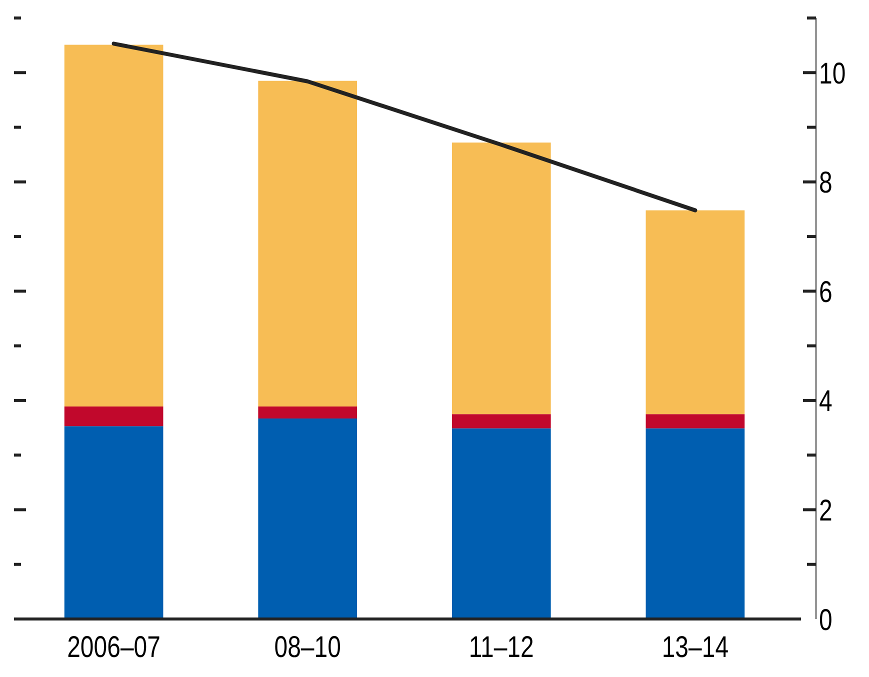  Describe the element at coordinates (695, 646) in the screenshot. I see `x-tick-label: 13–14` at that location.